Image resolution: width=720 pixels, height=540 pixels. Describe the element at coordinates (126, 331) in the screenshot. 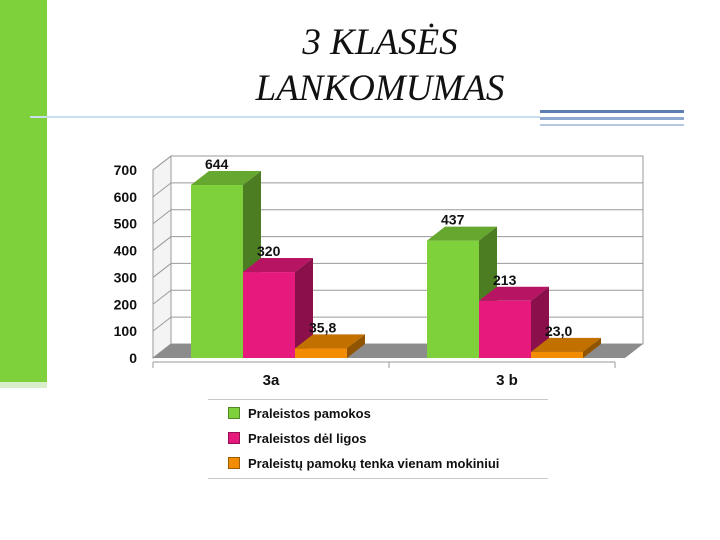

I see `y-tick-label: 100` at that location.